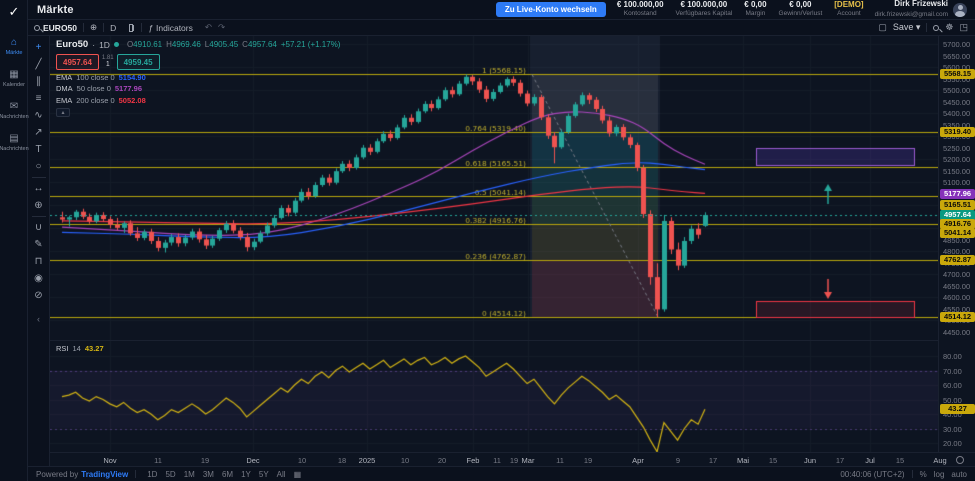  What do you see at coordinates (14, 53) in the screenshot?
I see `sidebar-item-label: Märkte` at bounding box center [14, 53].